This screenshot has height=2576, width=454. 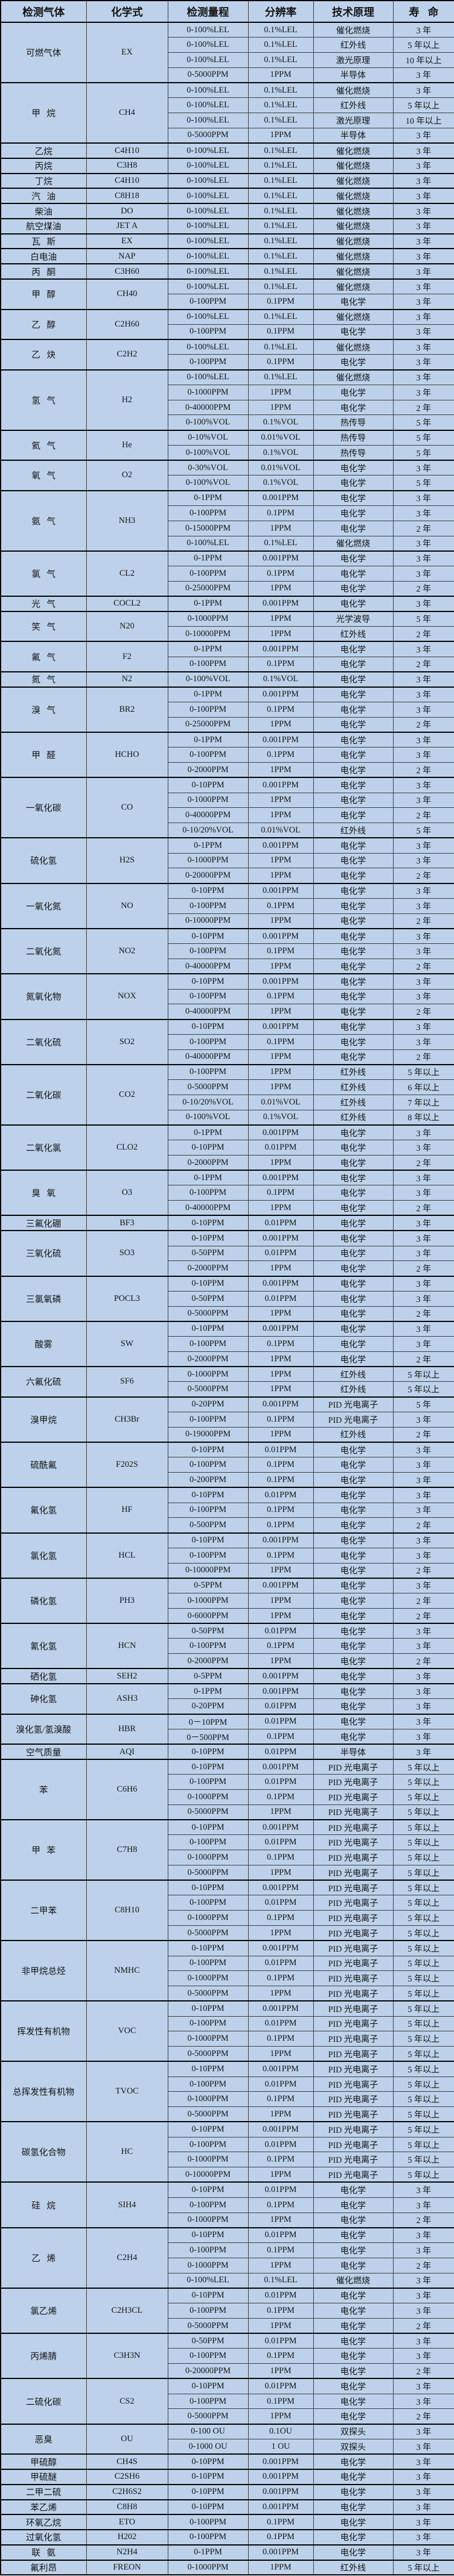 What do you see at coordinates (227, 2160) in the screenshot?
I see `table-row: 0-1000PPM 0.1PPM PID 光电离子 5 年以上` at bounding box center [227, 2160].